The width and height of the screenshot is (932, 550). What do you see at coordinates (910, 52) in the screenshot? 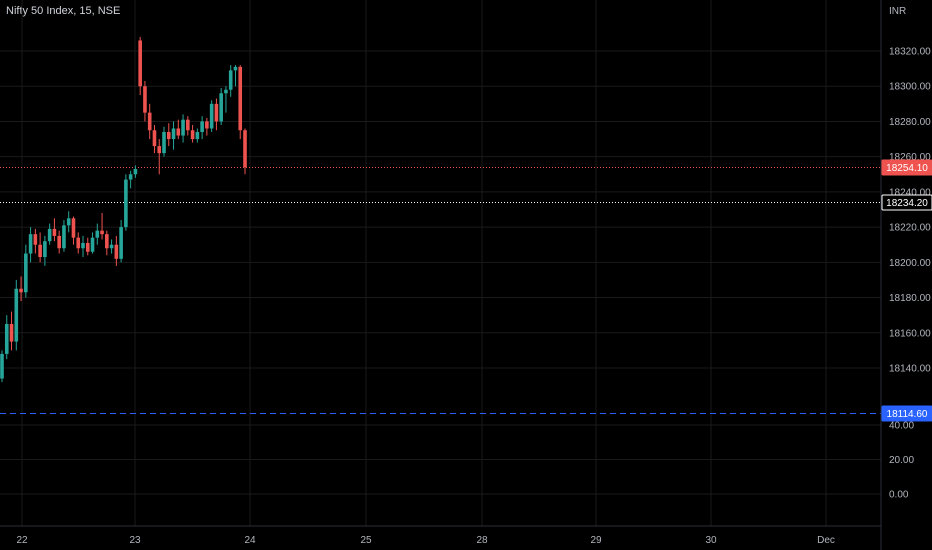
I see `price-tick-label: 18320.00` at bounding box center [910, 52].